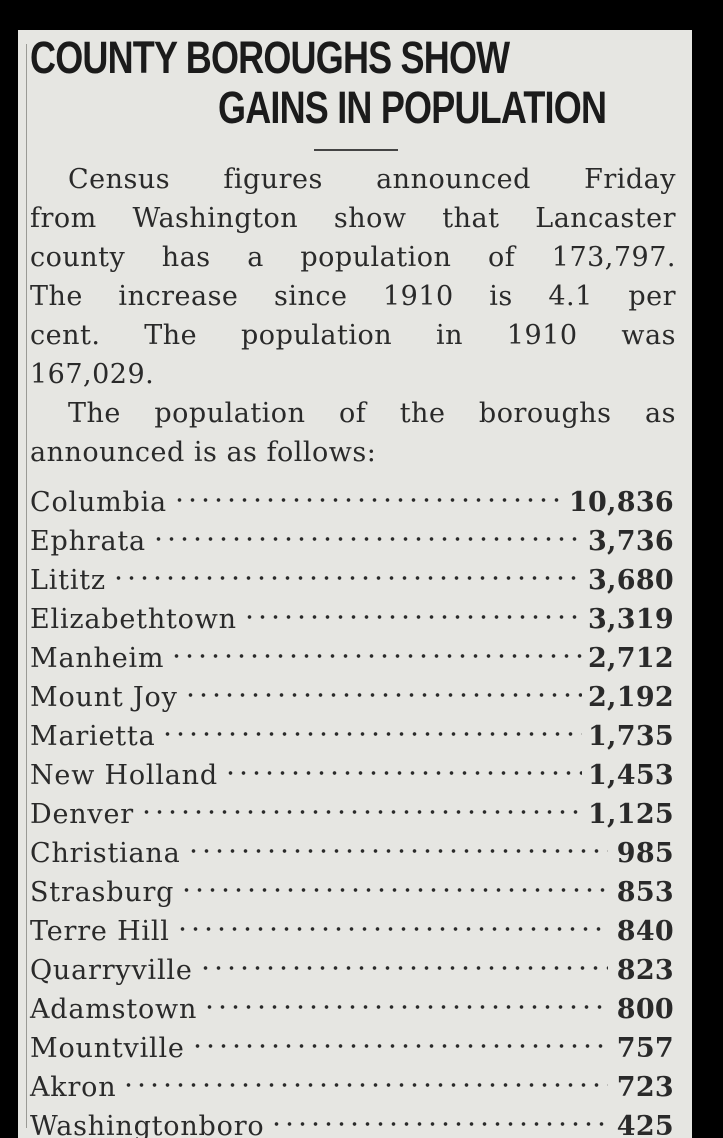  I want to click on table-row: Marietta 1,735, so click(352, 729).